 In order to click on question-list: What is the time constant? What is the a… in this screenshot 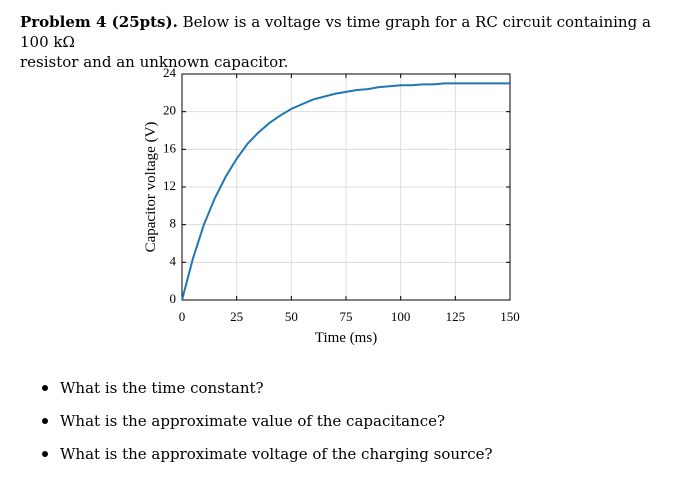, I will do `click(266, 427)`.